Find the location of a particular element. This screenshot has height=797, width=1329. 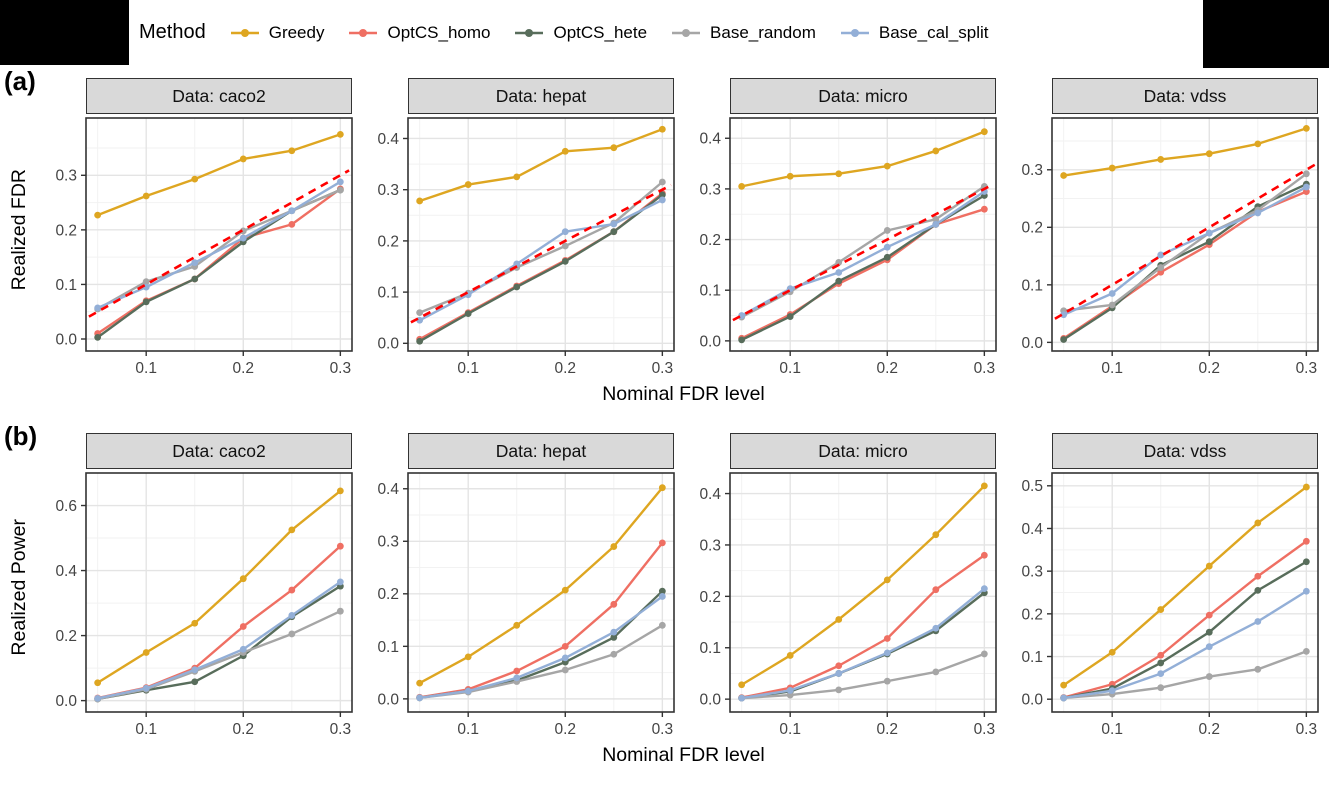

facet-plot: 0.0 0.1 0.2 0.3 0.1 0.2 0.3 is located at coordinates (204, 247).